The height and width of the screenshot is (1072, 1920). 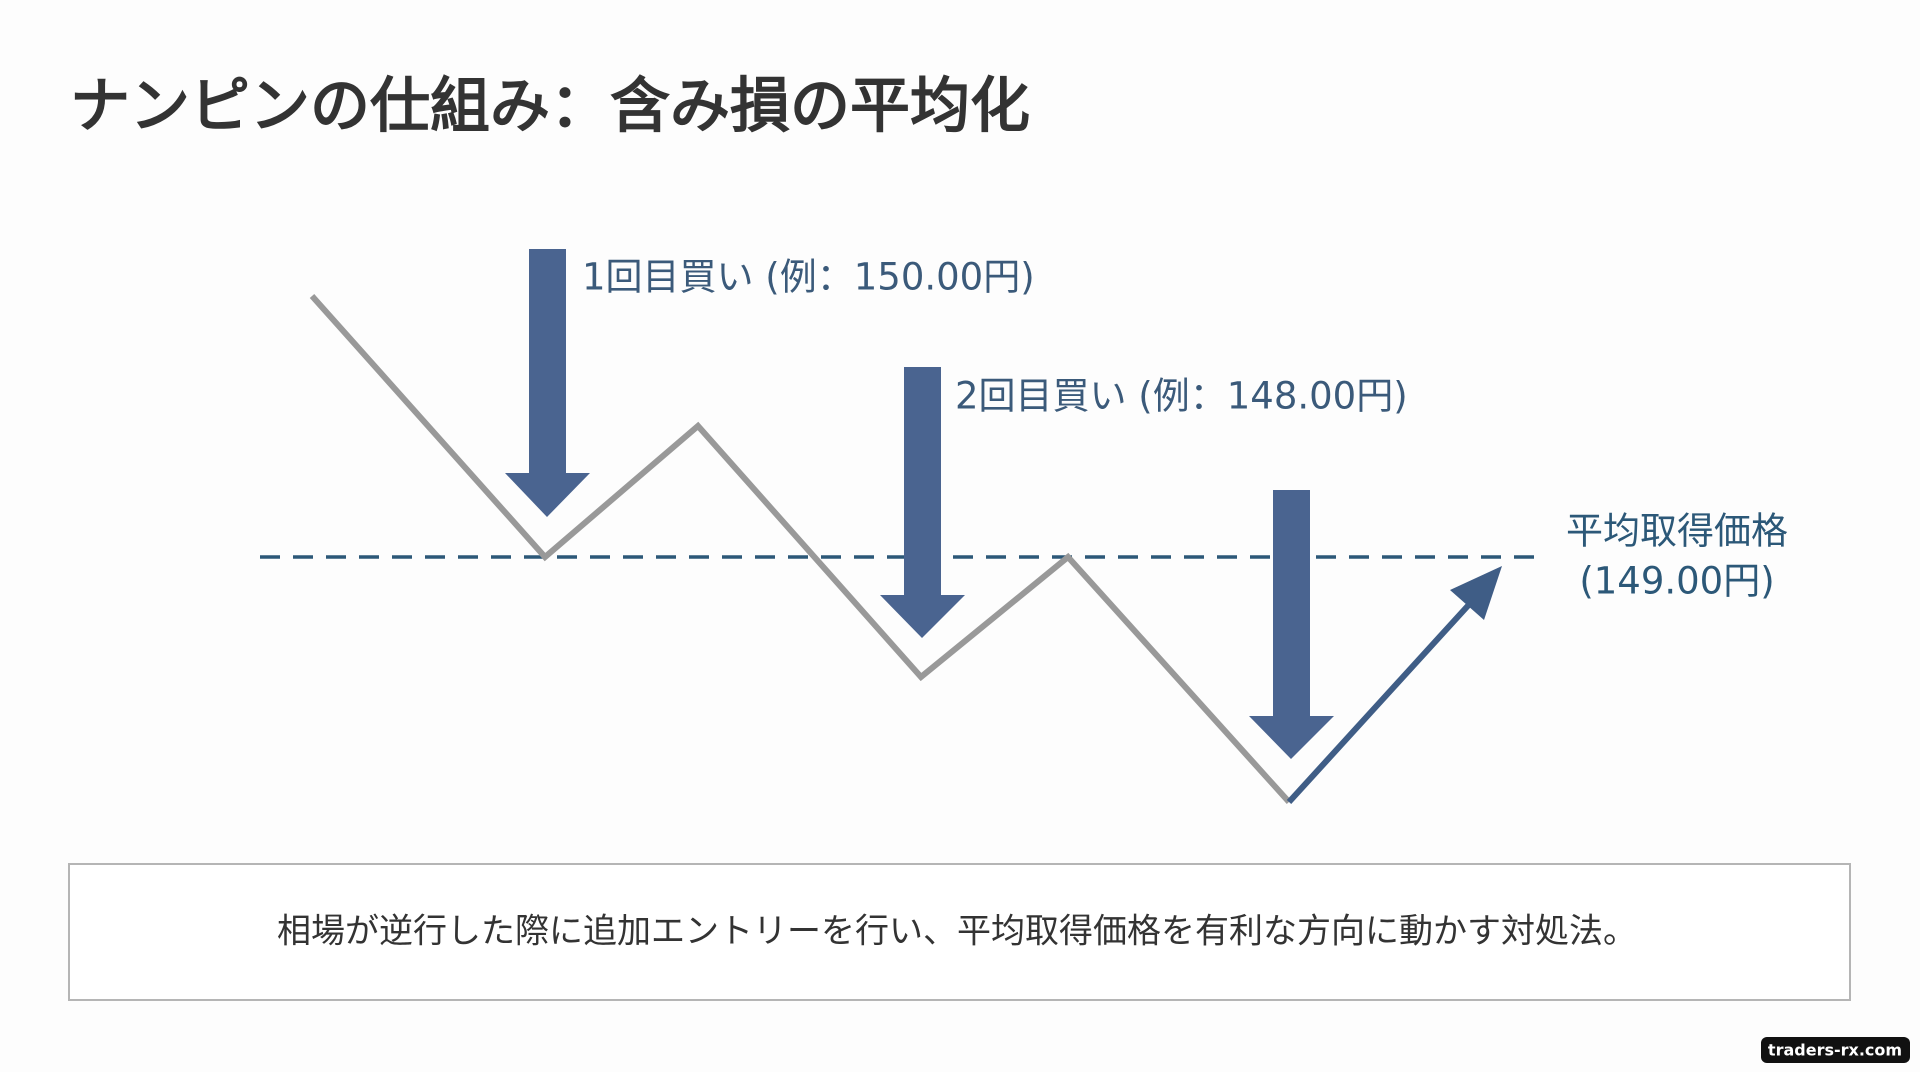 What do you see at coordinates (957, 932) in the screenshot?
I see `caption: 相場が逆行した際に追加エントリーを行い、平均取得価格を有利な方向に動かす対処法。` at bounding box center [957, 932].